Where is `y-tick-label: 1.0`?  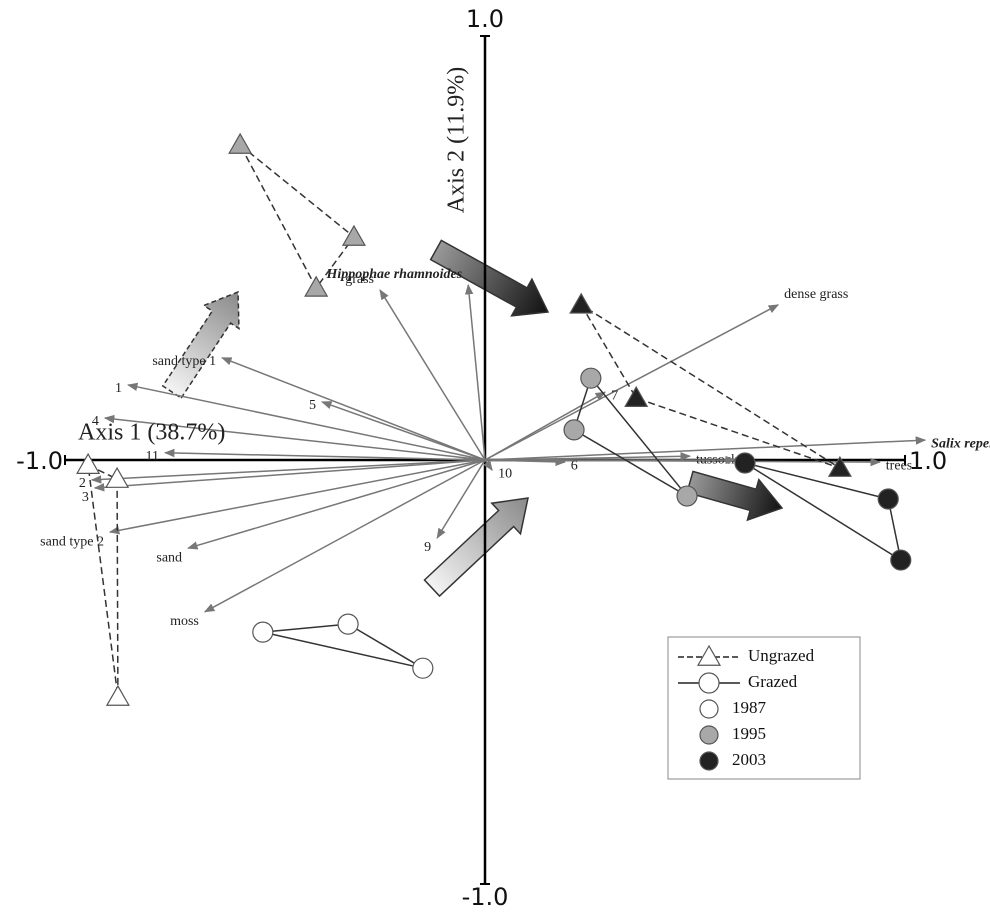
y-tick-label: 1.0 is located at coordinates (485, 19).